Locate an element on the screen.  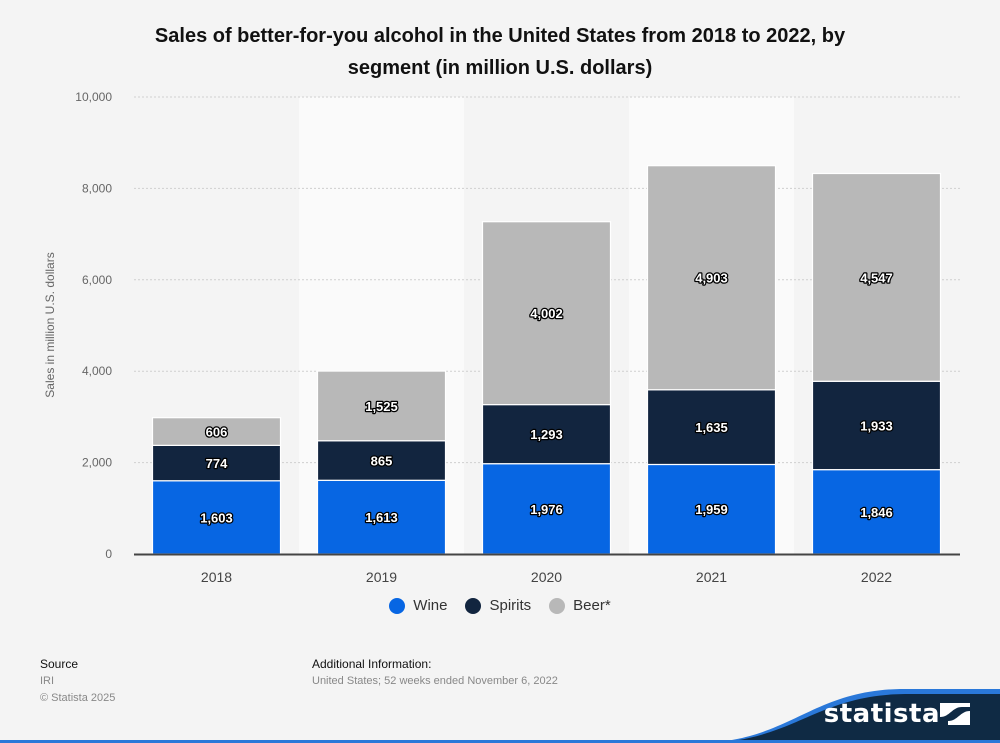
additional-info-heading: Additional Information: is located at coordinates (372, 664).